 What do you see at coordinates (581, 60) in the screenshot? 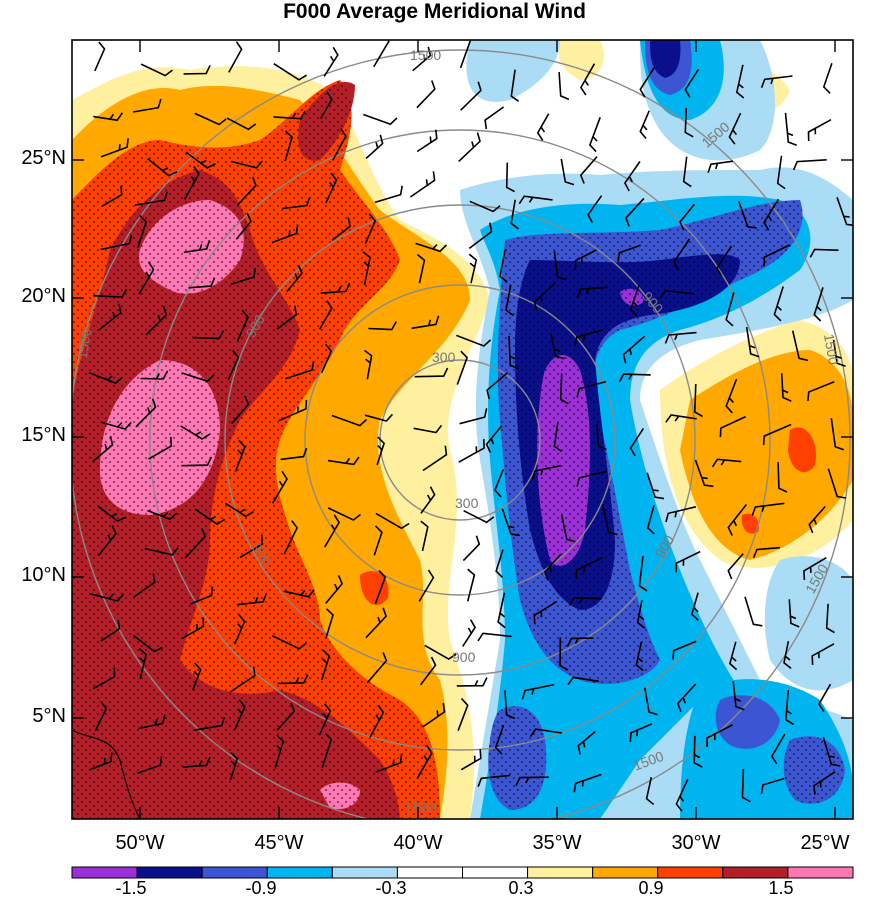
I see `positive-region-yellow-ne` at bounding box center [581, 60].